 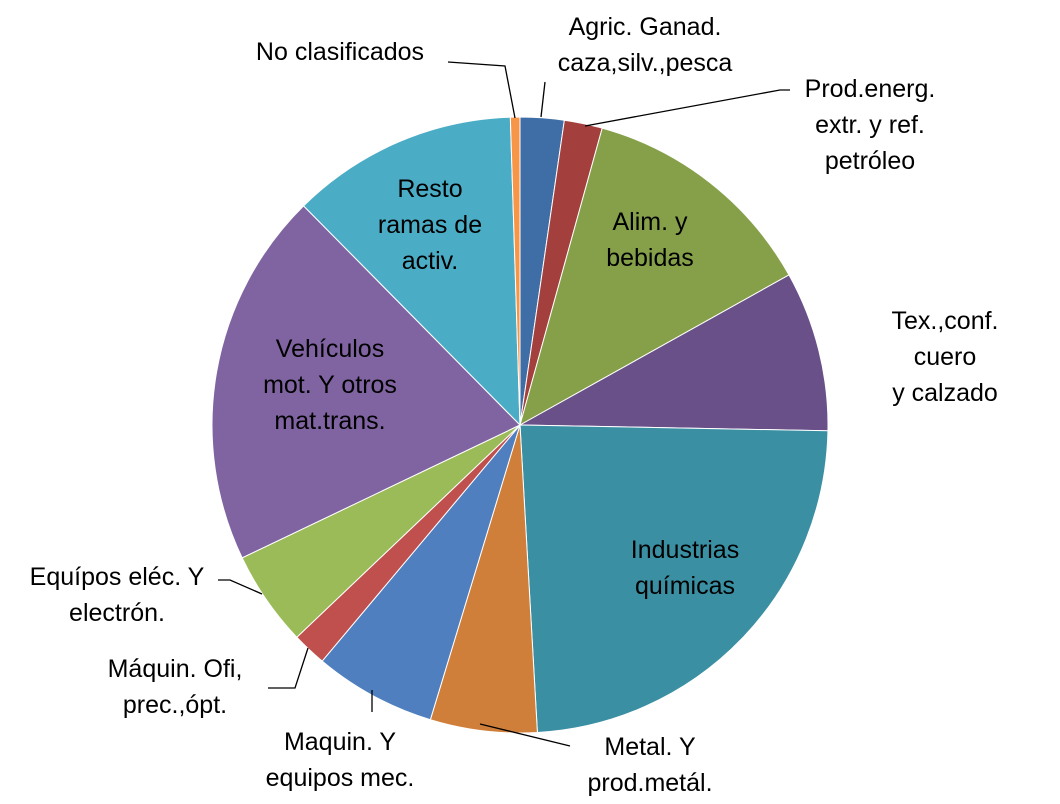 I want to click on slice-label: Equípos eléc. Y electrón., so click(x=117, y=595).